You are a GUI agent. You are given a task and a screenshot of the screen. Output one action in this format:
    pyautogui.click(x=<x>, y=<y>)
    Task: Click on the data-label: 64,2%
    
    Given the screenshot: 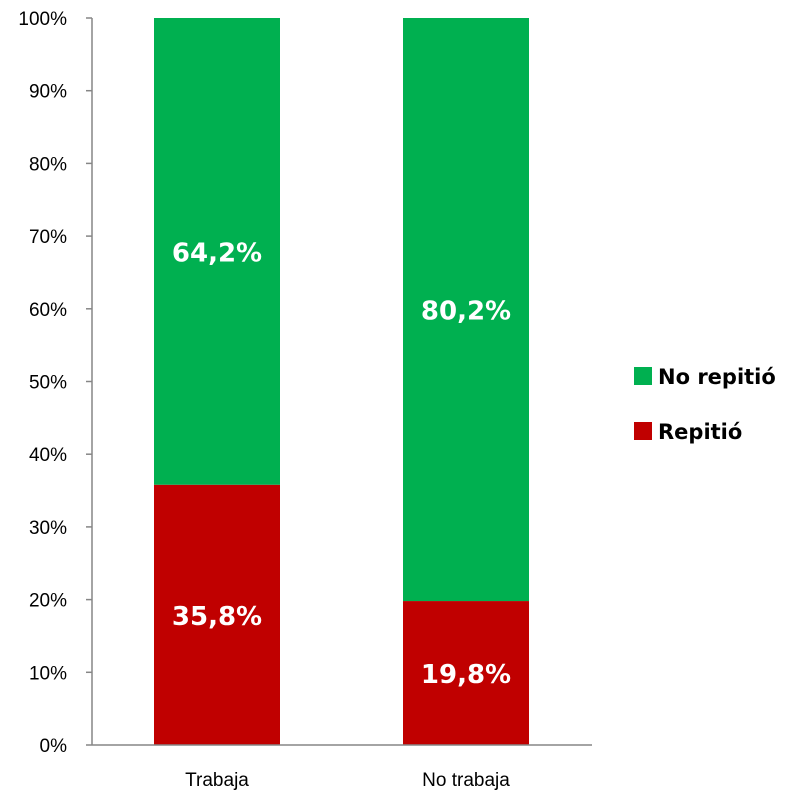 What is the action you would take?
    pyautogui.click(x=217, y=253)
    